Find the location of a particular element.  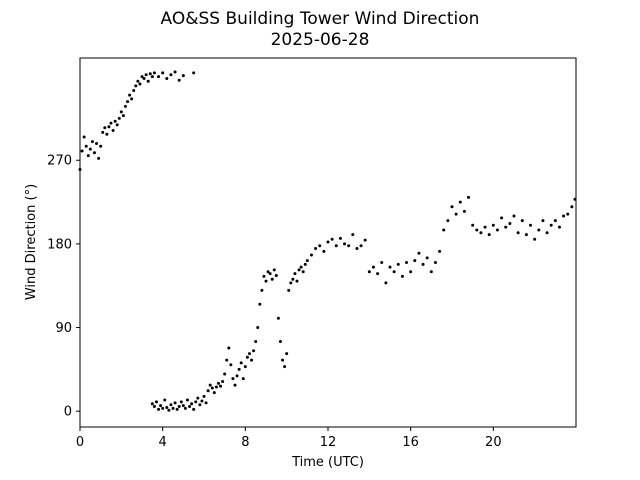

x-tick-label: 12 is located at coordinates (328, 442).